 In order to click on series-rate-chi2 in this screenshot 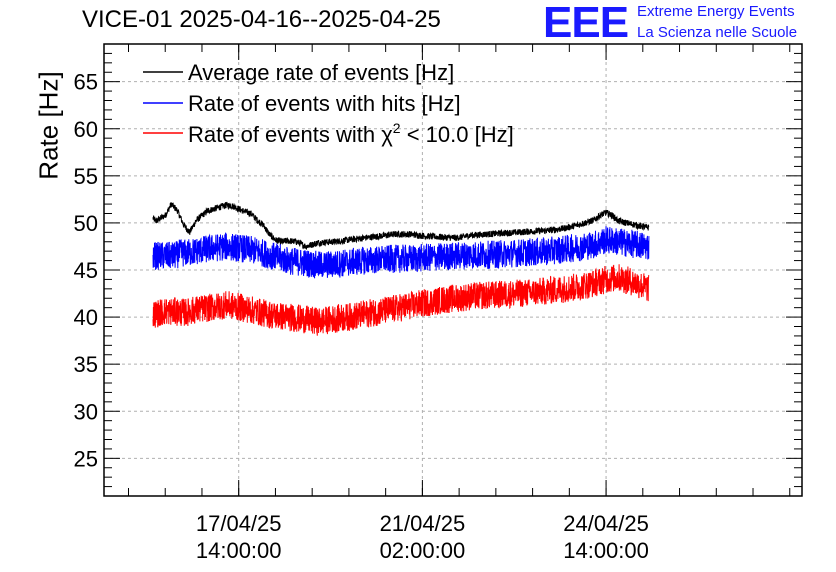, I will do `click(401, 300)`.